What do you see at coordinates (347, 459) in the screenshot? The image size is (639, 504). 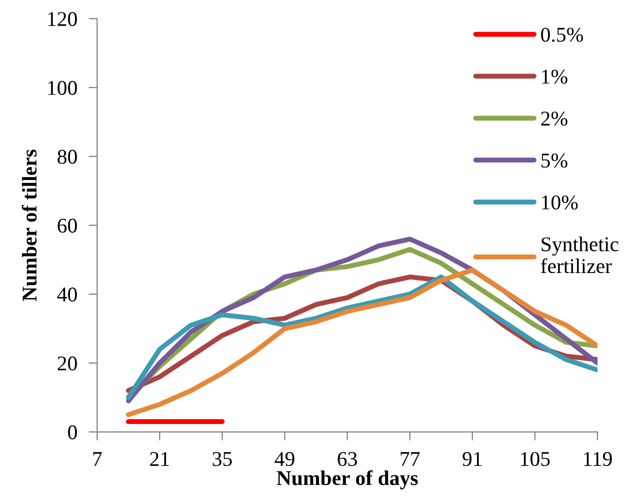 I see `x-tick-label: 63` at bounding box center [347, 459].